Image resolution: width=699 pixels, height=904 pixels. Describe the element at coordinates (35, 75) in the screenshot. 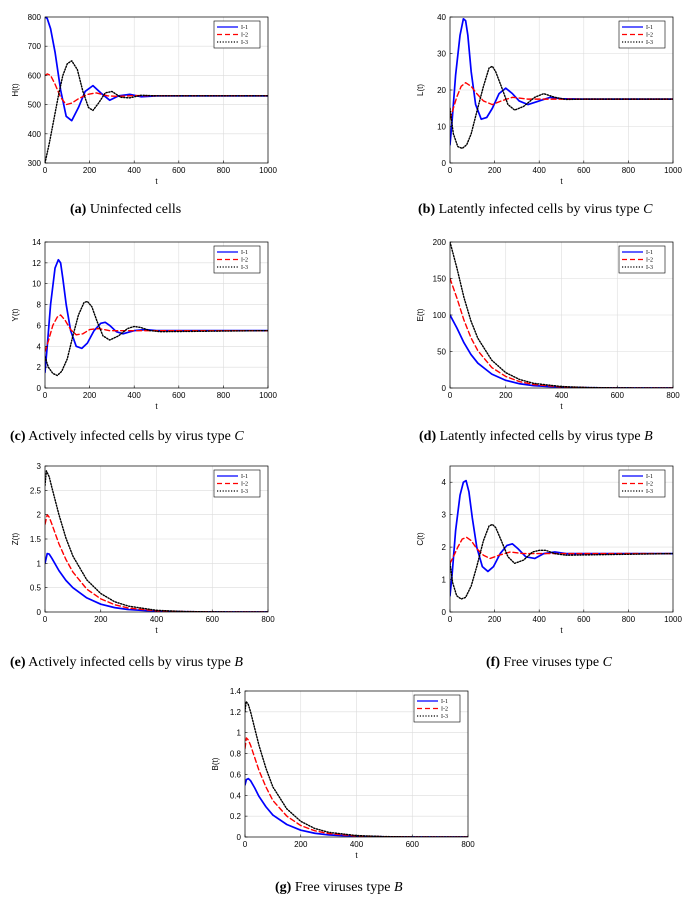

I see `y-tick-label: 600` at that location.